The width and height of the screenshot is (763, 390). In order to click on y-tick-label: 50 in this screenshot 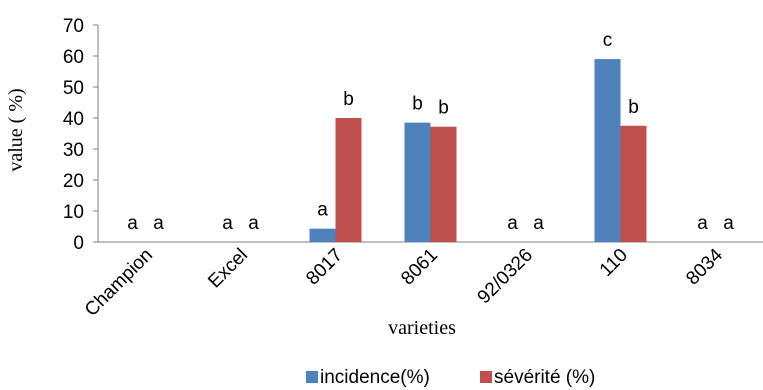, I will do `click(73, 88)`.